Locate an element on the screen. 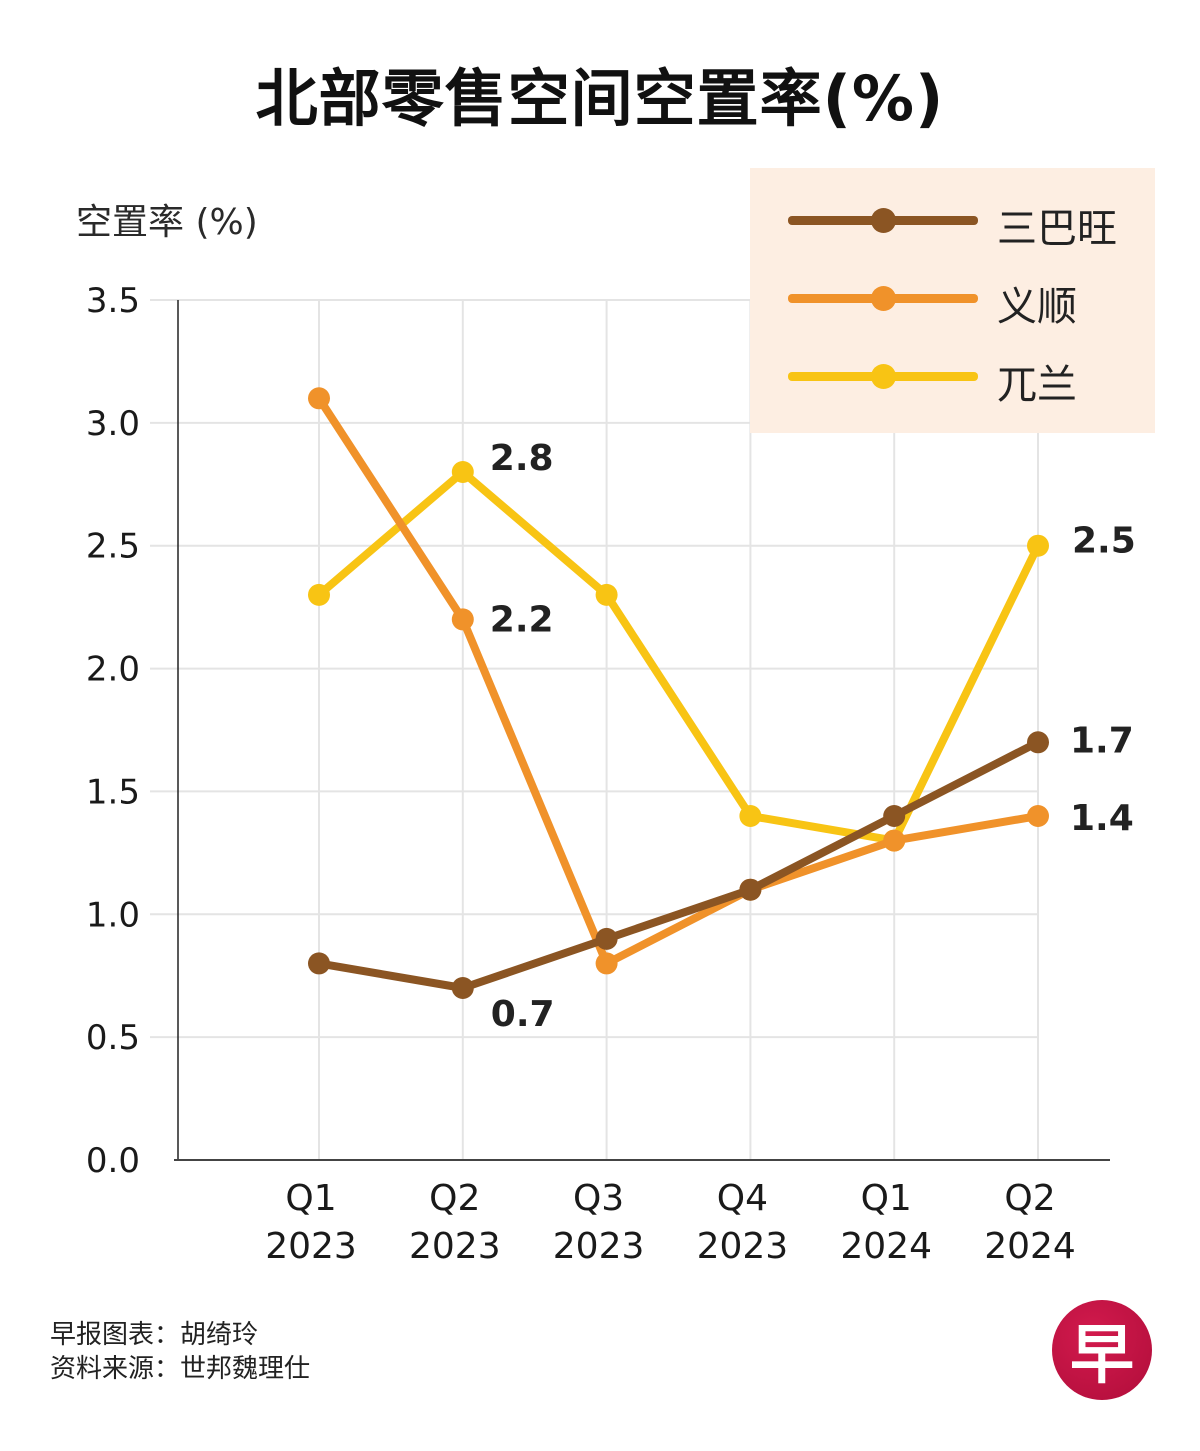 The height and width of the screenshot is (1451, 1200). legend-marker-woodlands is located at coordinates (883, 376).